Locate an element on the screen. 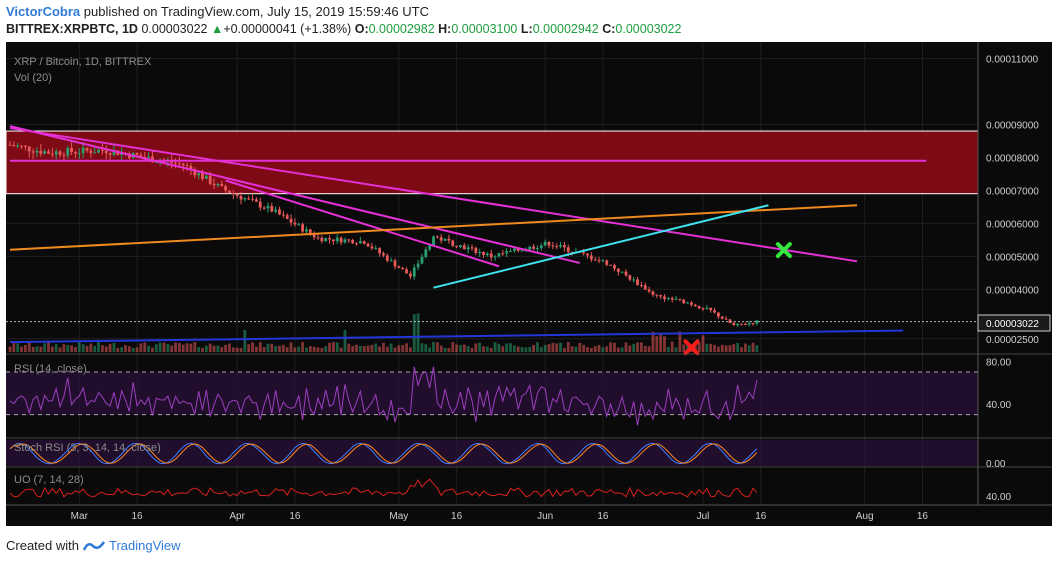 Image resolution: width=1058 pixels, height=563 pixels. tradingview-brand: TradingView is located at coordinates (144, 545).